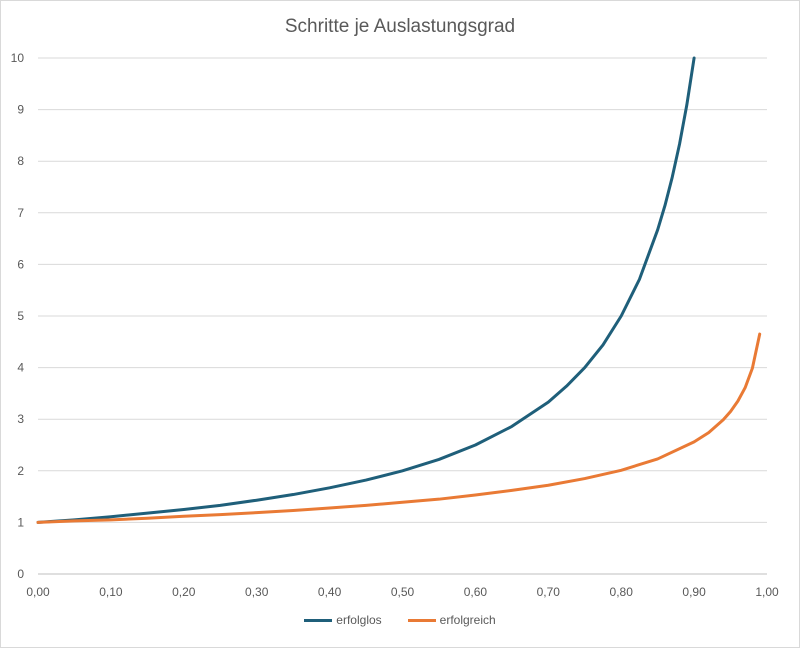 The width and height of the screenshot is (800, 648). I want to click on legend-item-erfolglos: erfolglos, so click(343, 620).